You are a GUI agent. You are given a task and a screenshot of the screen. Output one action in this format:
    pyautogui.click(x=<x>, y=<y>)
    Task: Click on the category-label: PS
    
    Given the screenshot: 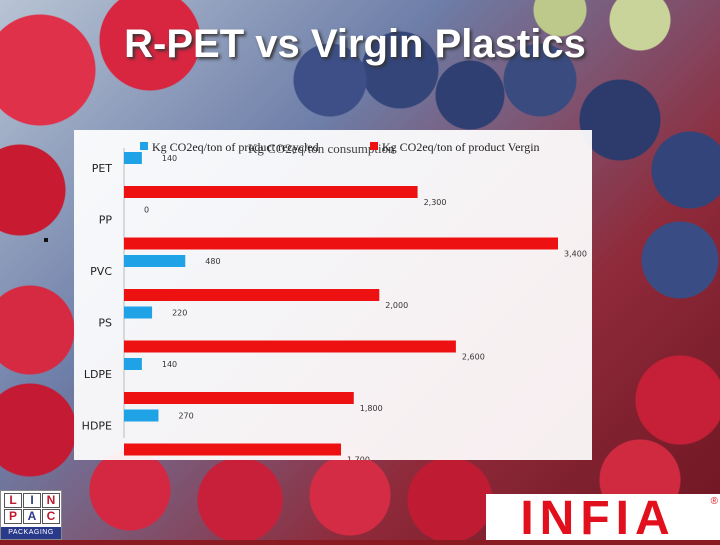 What is the action you would take?
    pyautogui.click(x=105, y=323)
    